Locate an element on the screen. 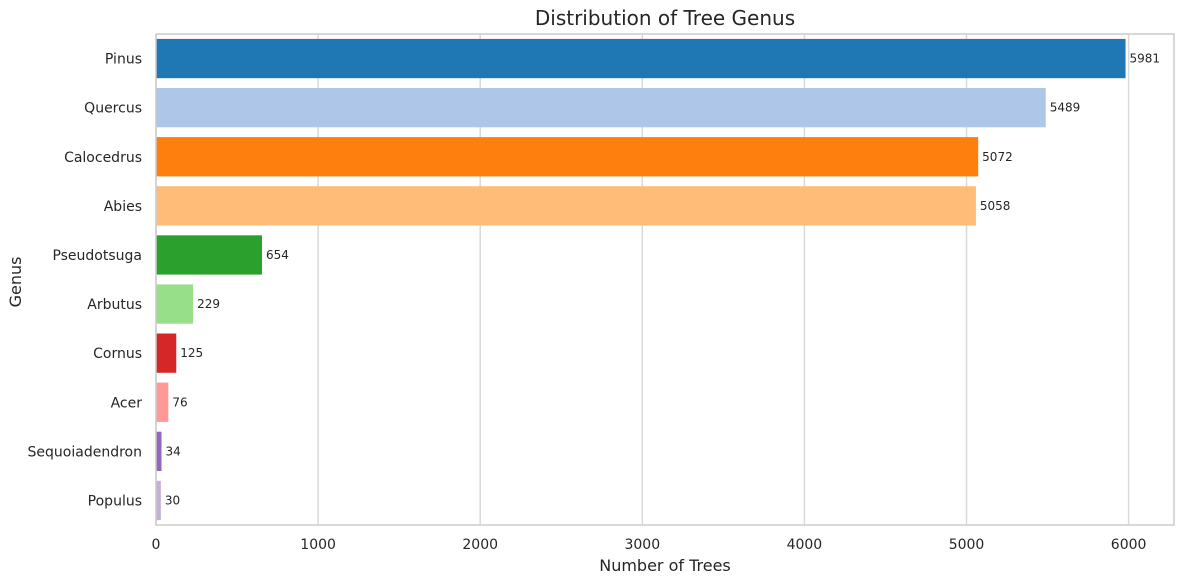 The height and width of the screenshot is (584, 1184). y-tick-label: Quercus is located at coordinates (113, 109).